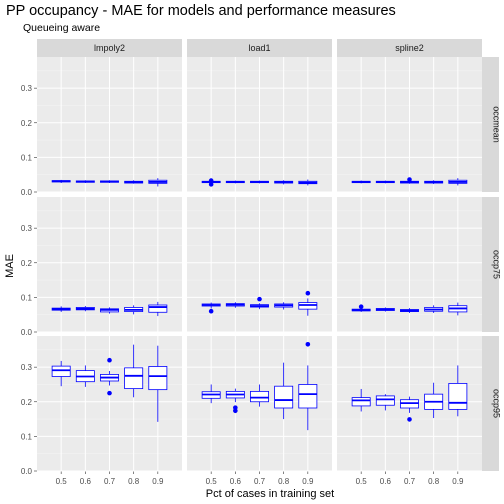  I want to click on panel-load1-occp75, so click(259, 265).